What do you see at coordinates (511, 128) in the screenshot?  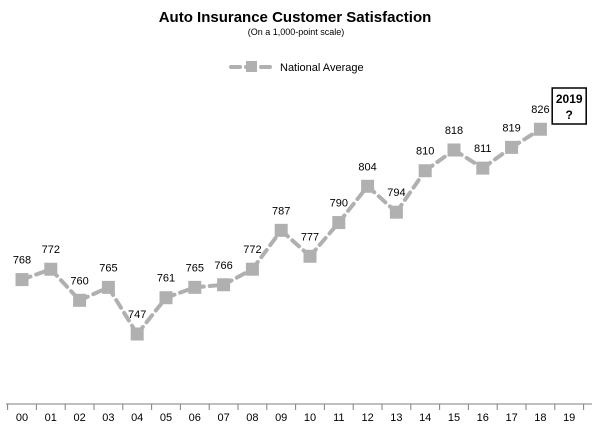 I see `data-label-17: 819` at bounding box center [511, 128].